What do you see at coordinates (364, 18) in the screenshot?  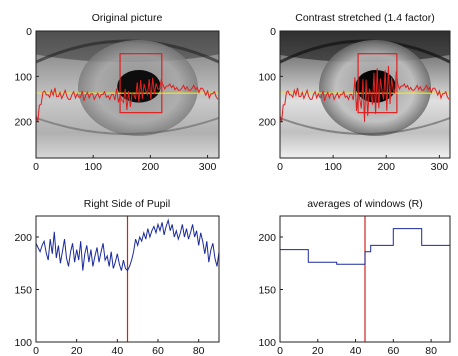 I see `panel-title: Contrast stretched (1.4 factor)` at bounding box center [364, 18].